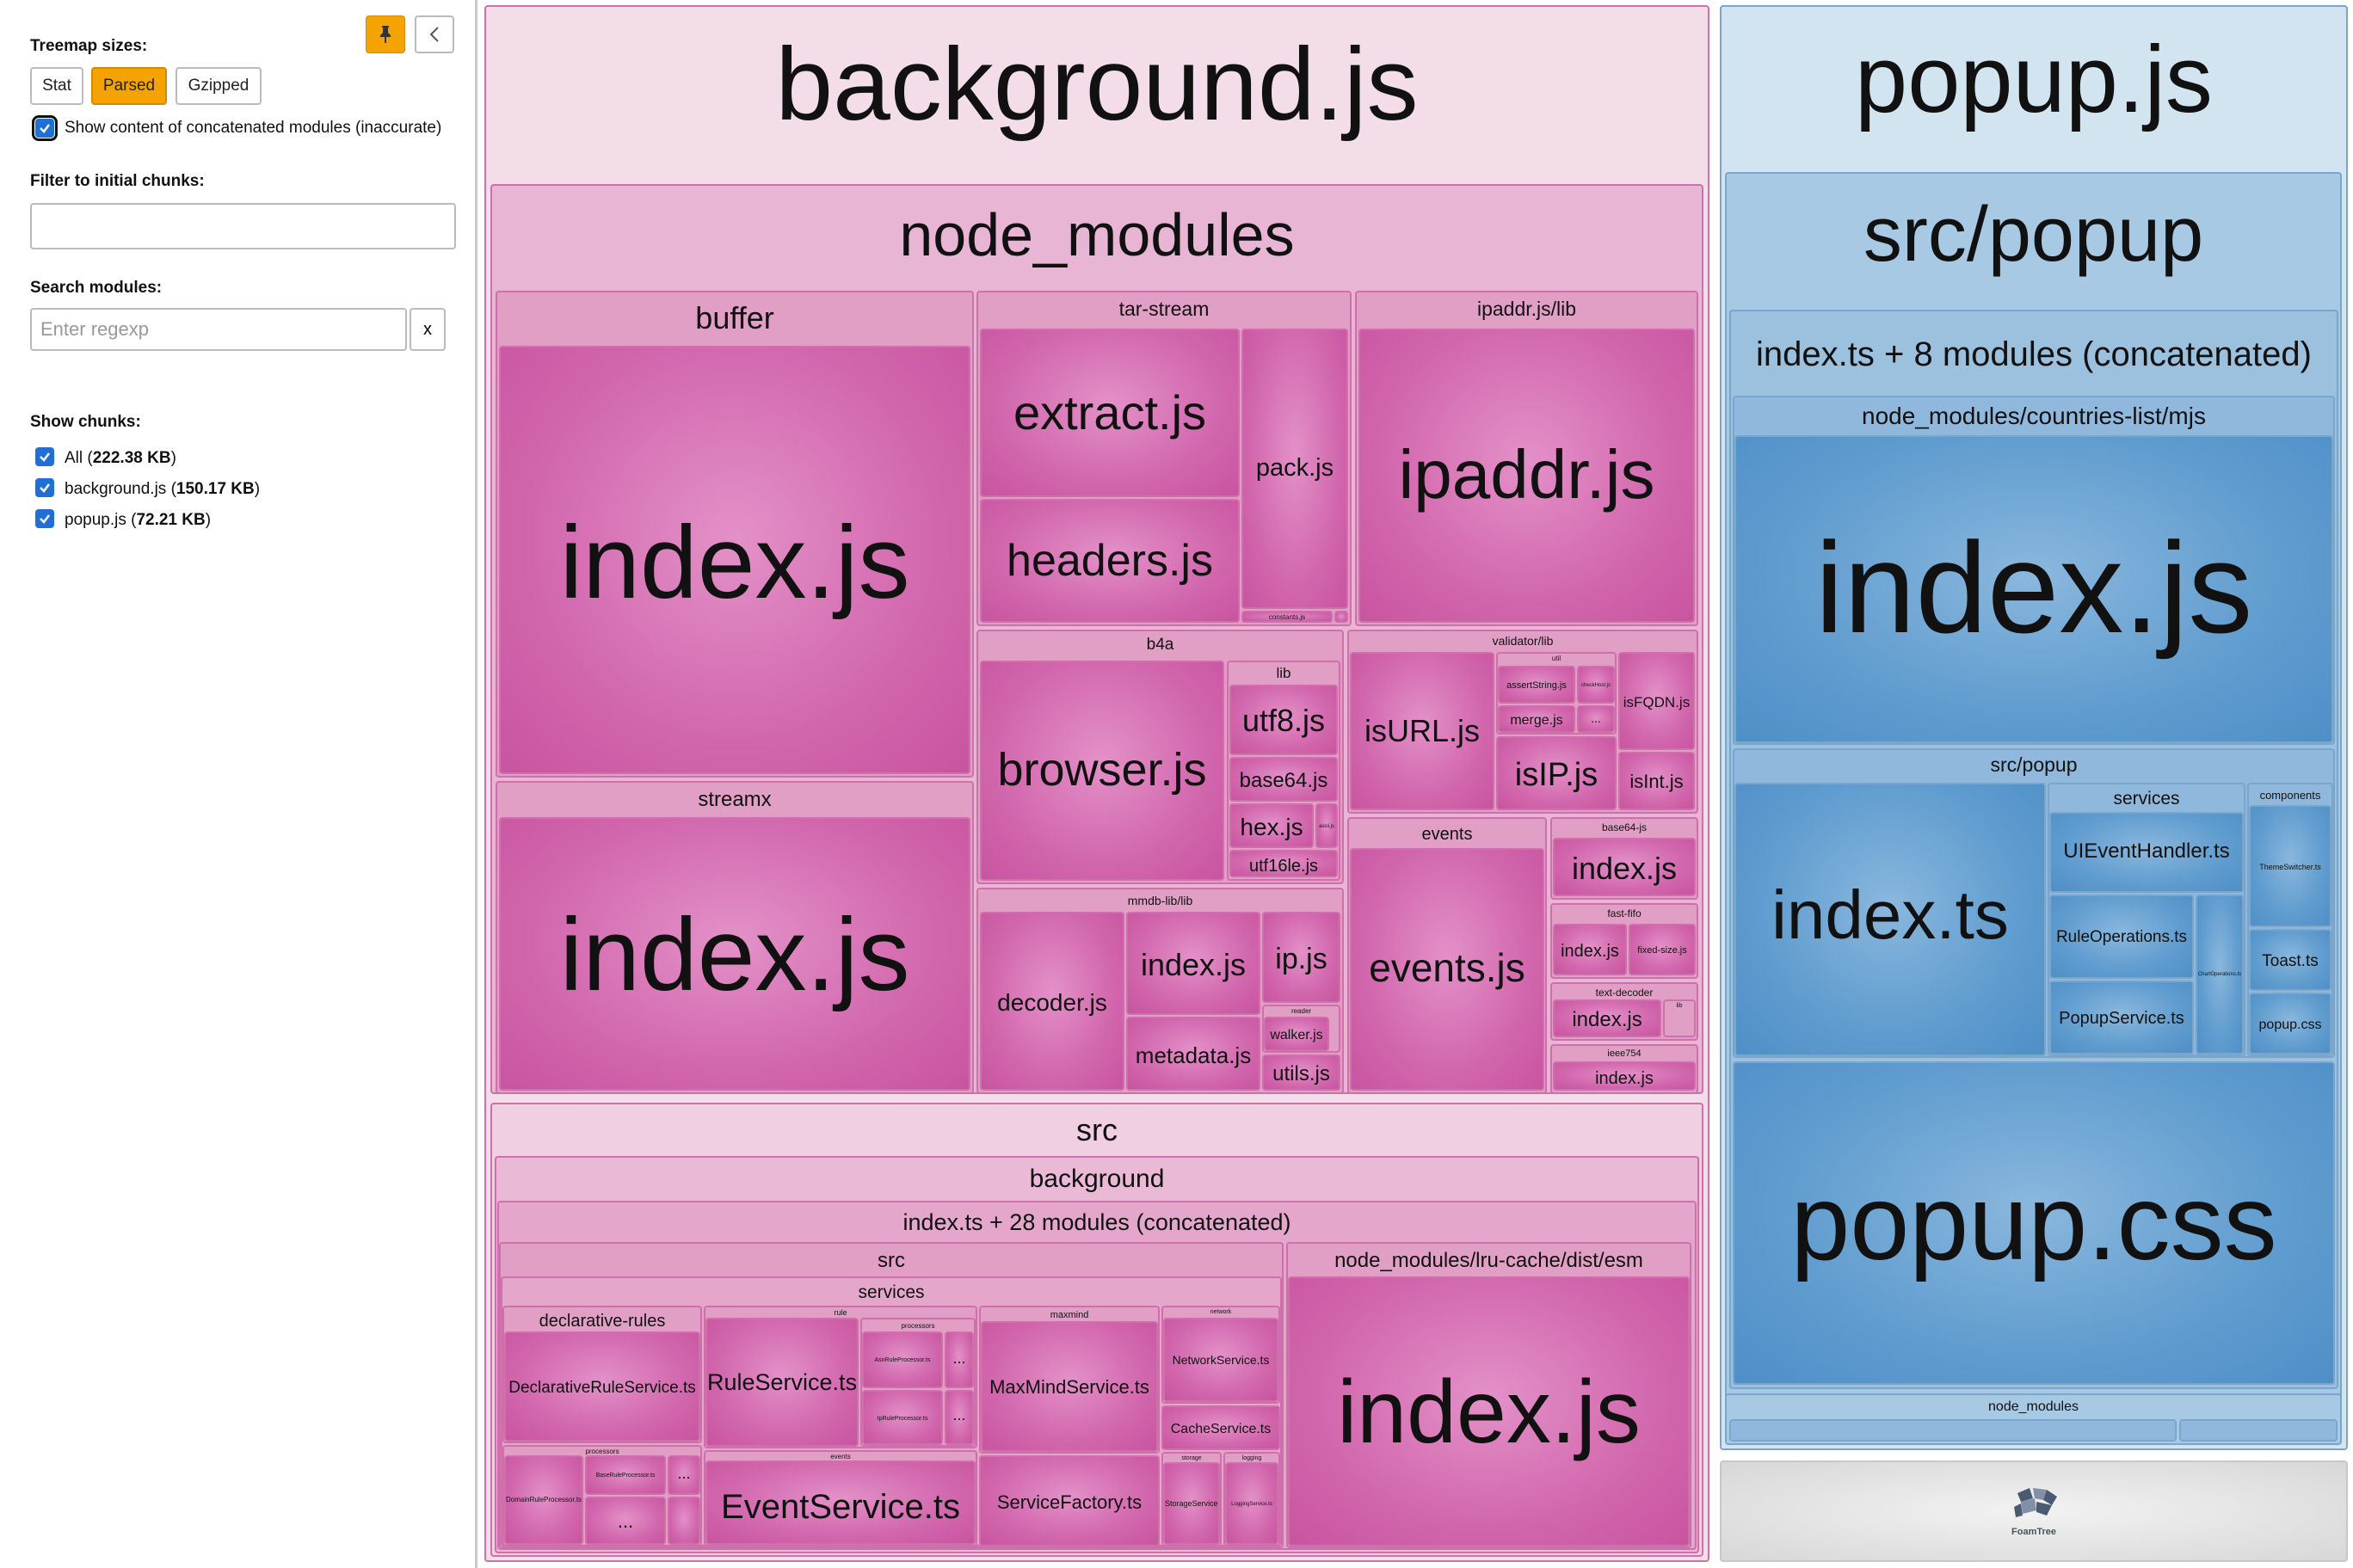  What do you see at coordinates (1221, 1427) in the screenshot?
I see `cache-service-module: CacheService.ts` at bounding box center [1221, 1427].